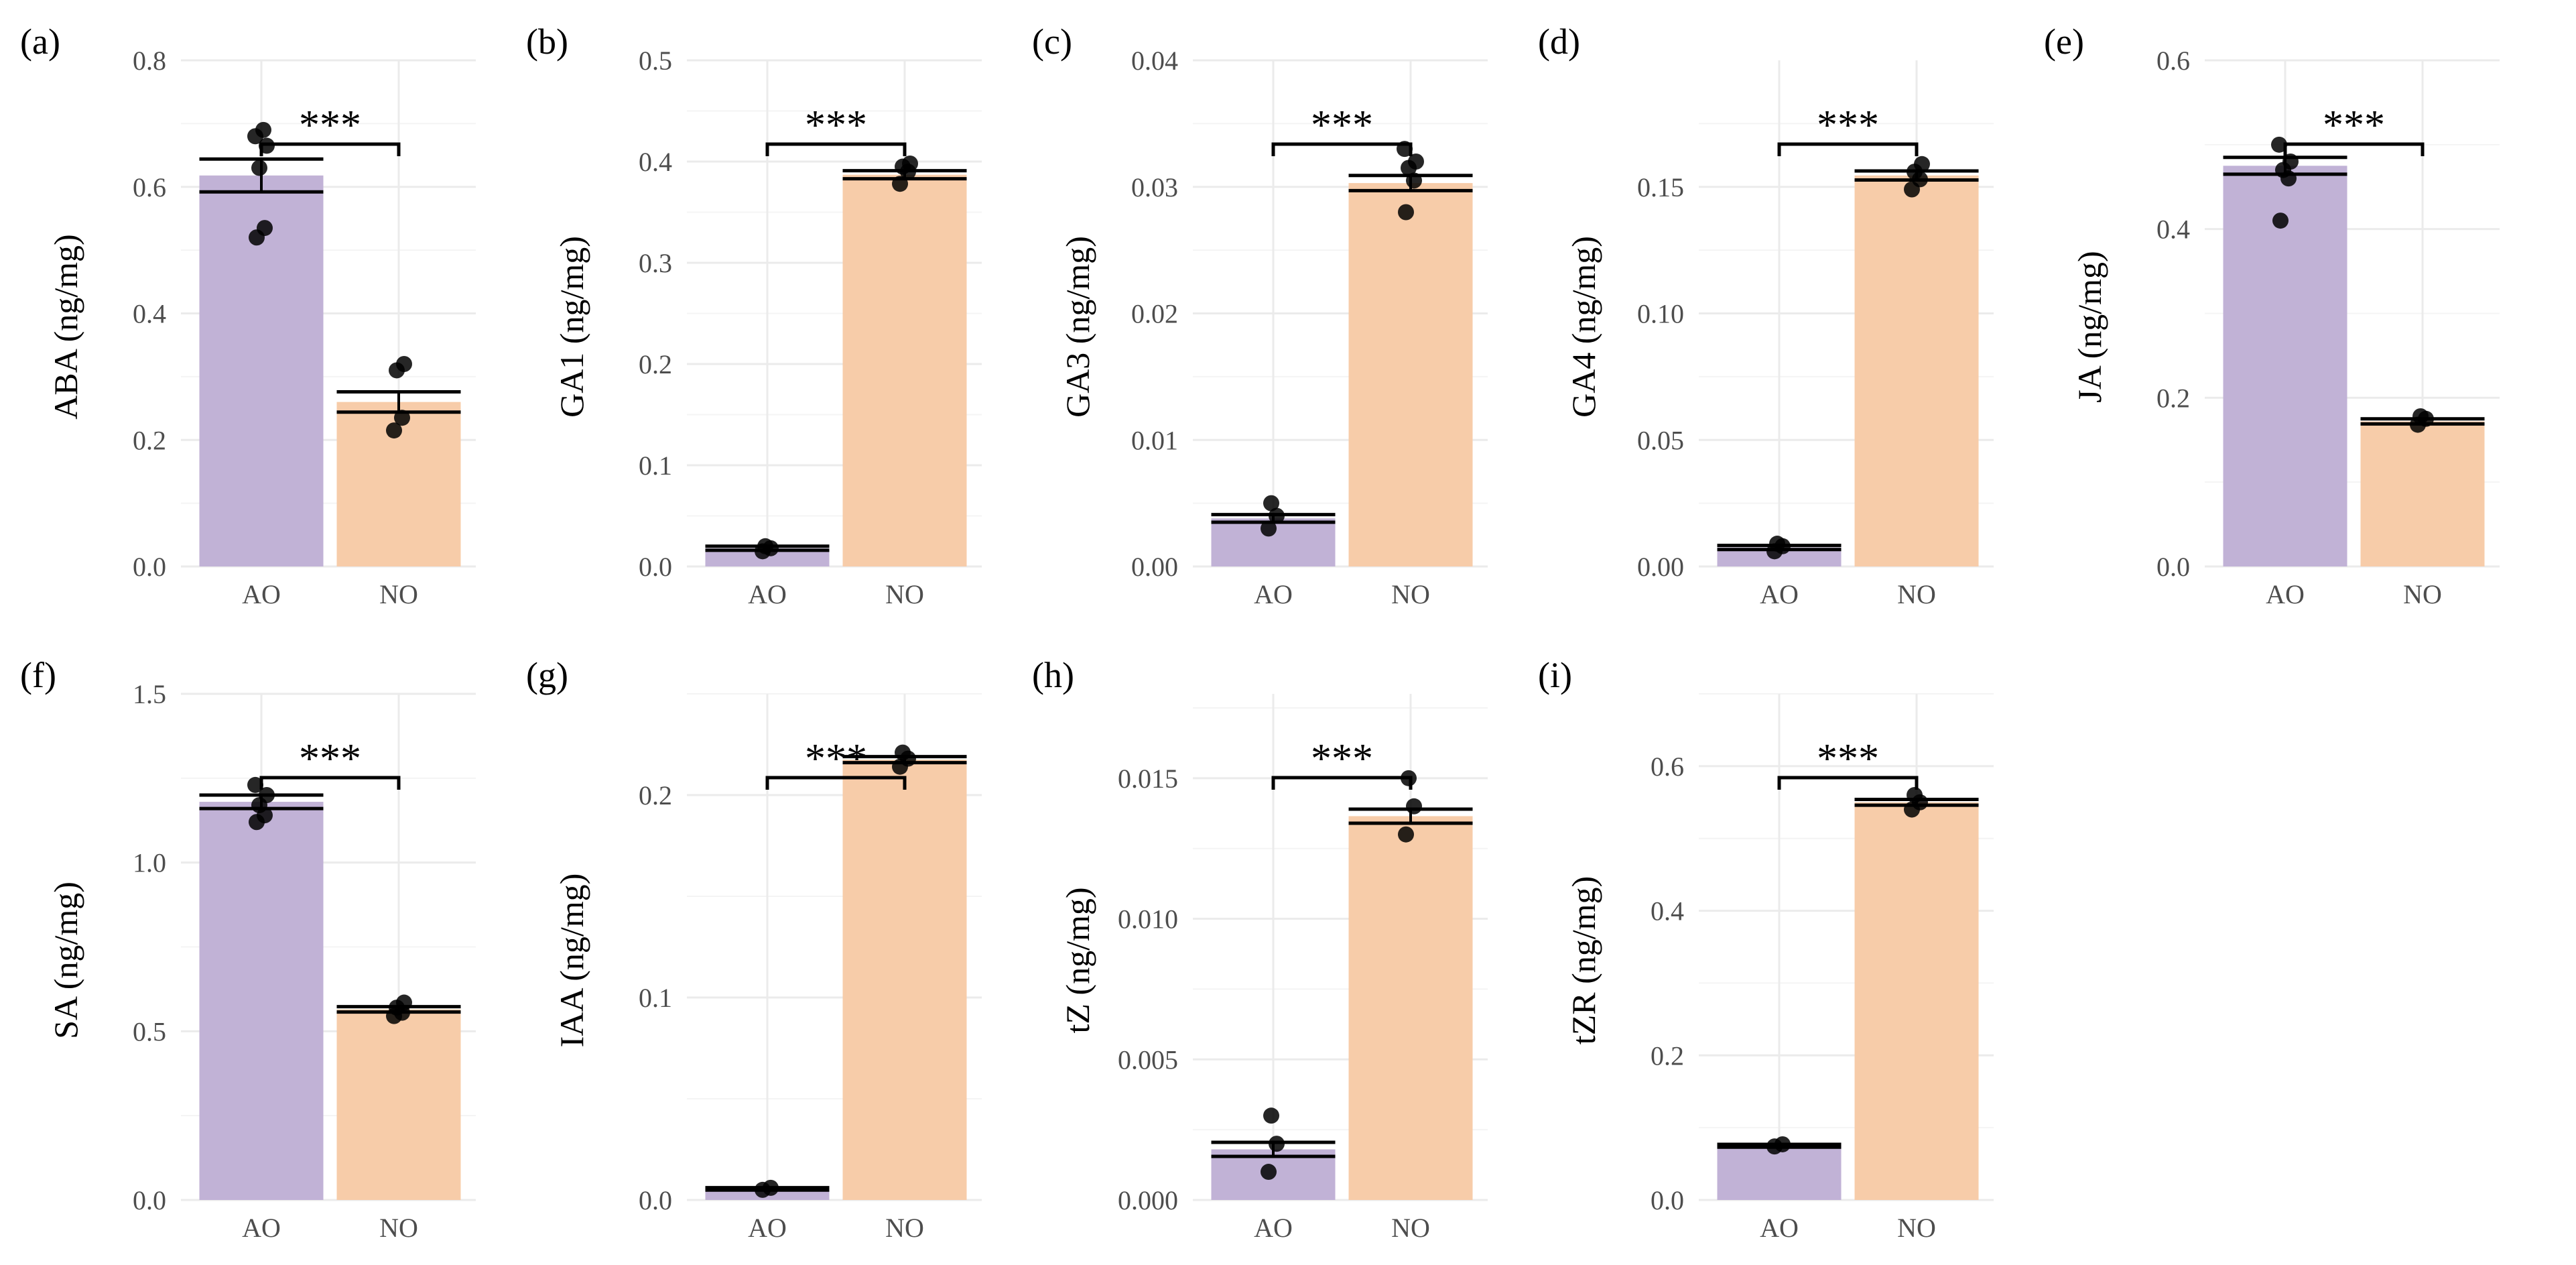 Image resolution: width=2576 pixels, height=1265 pixels. What do you see at coordinates (1154, 61) in the screenshot?
I see `y-tick-label: 0.04` at bounding box center [1154, 61].